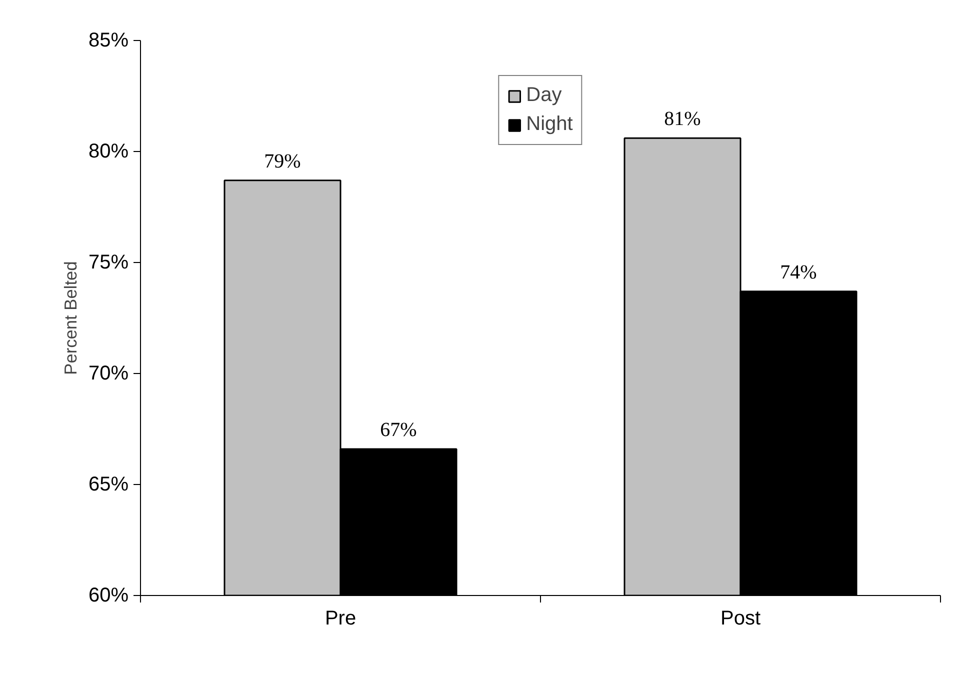  What do you see at coordinates (549, 124) in the screenshot?
I see `legend-label: Night` at bounding box center [549, 124].